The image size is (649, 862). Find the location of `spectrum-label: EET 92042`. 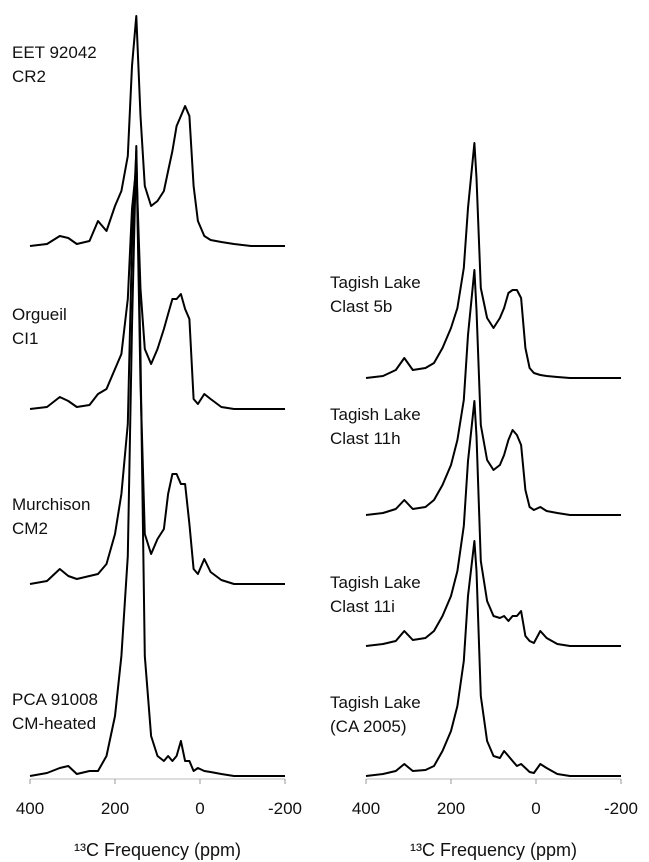

spectrum-label: EET 92042 is located at coordinates (54, 52).